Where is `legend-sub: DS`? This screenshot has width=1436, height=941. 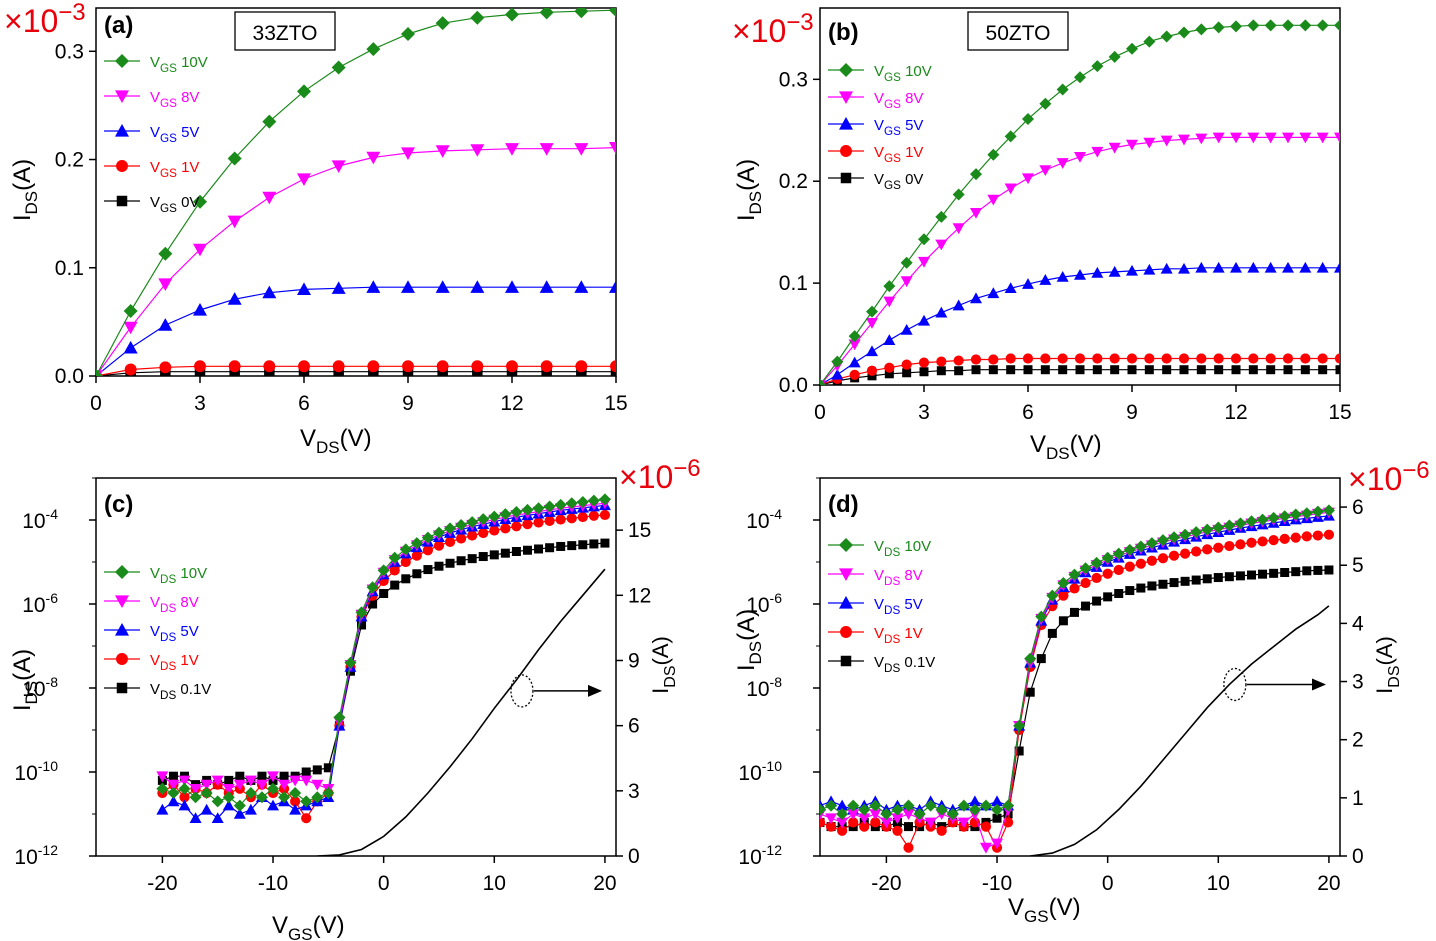 legend-sub: DS is located at coordinates (892, 552).